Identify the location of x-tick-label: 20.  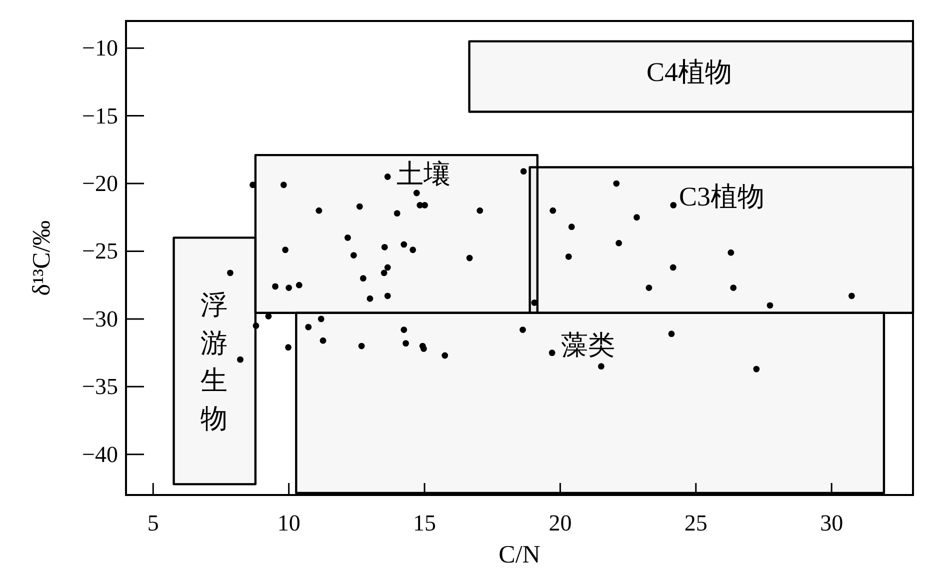
(560, 523).